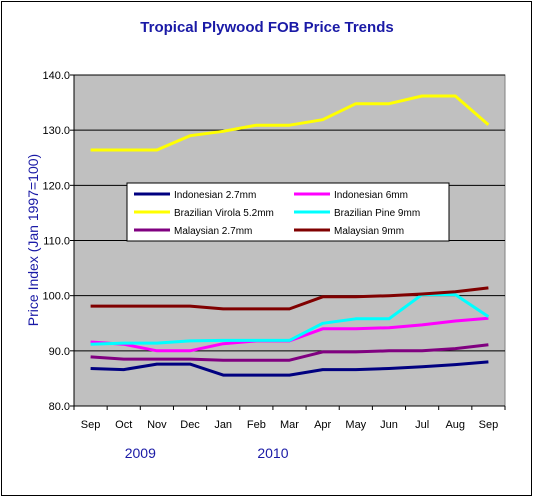 The width and height of the screenshot is (534, 498). I want to click on y-tick-labels: 80.0 90.0 100.0 110.0 120.0 130.0 140.0, so click(56, 241).